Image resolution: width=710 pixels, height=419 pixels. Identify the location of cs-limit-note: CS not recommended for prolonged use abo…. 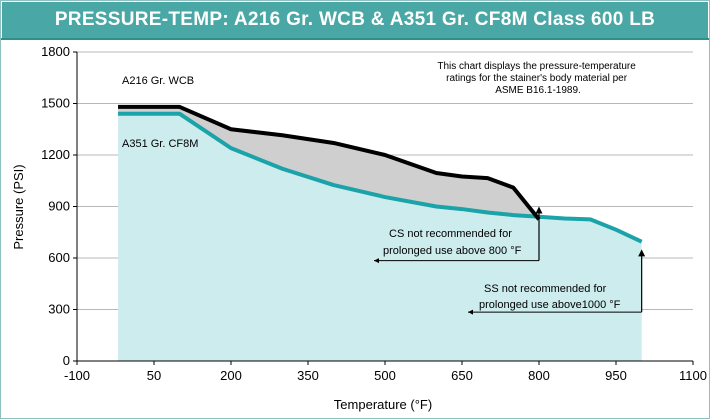
(452, 242).